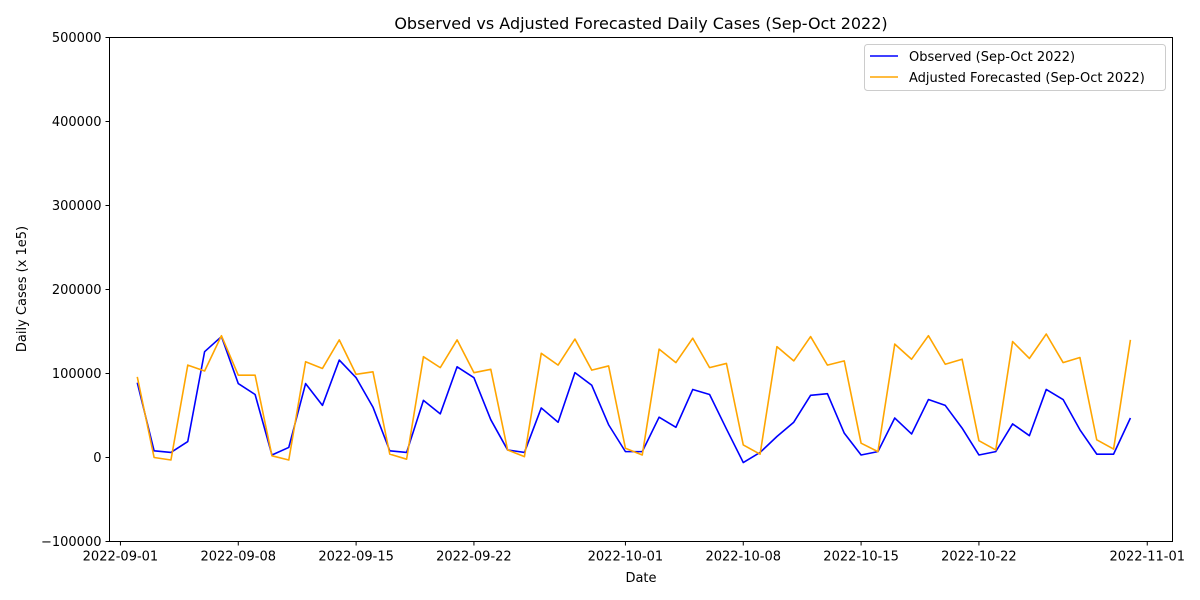 The image size is (1200, 600). Describe the element at coordinates (1147, 557) in the screenshot. I see `x-tick-label: 2022-11-01` at that location.